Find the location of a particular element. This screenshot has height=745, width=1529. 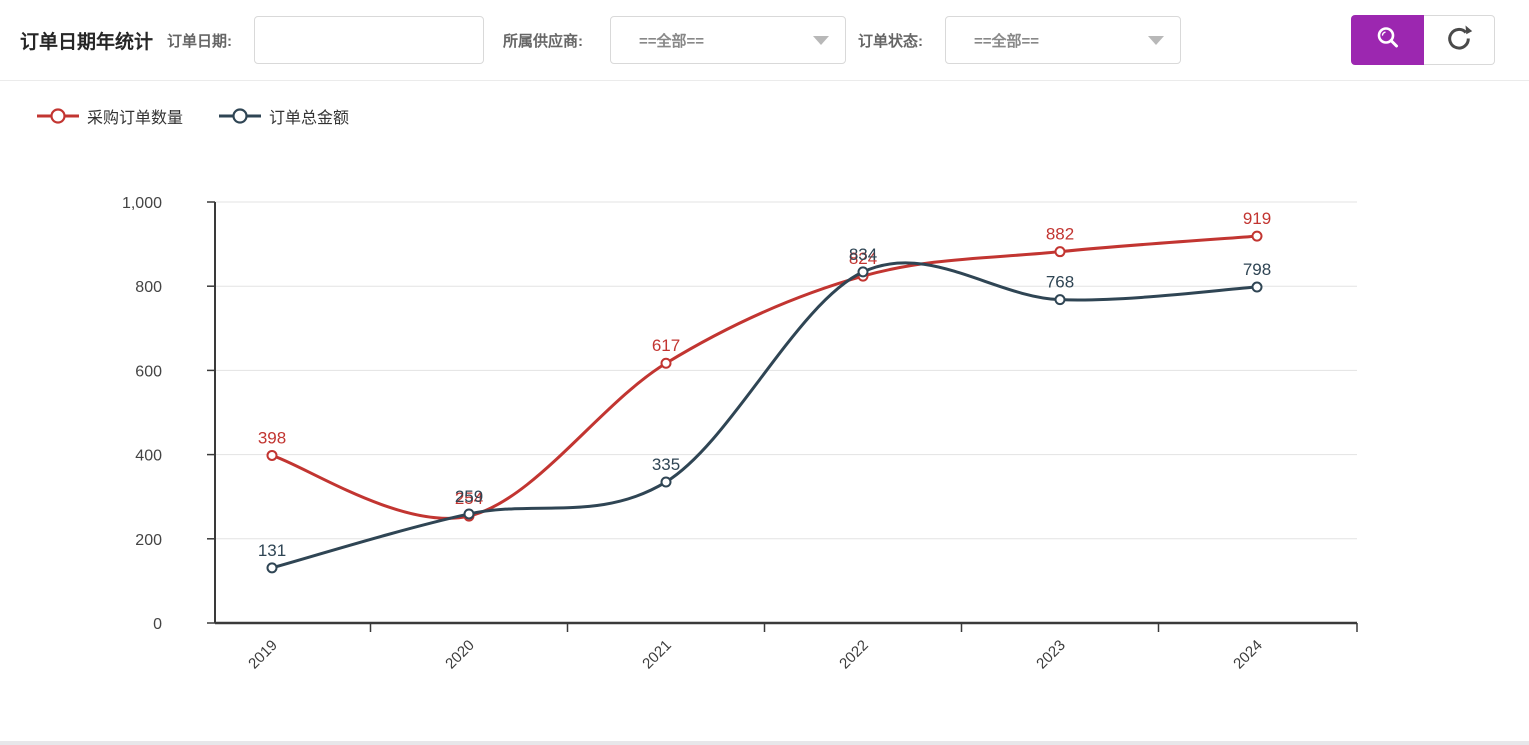

svg-text: 882 is located at coordinates (1060, 234).